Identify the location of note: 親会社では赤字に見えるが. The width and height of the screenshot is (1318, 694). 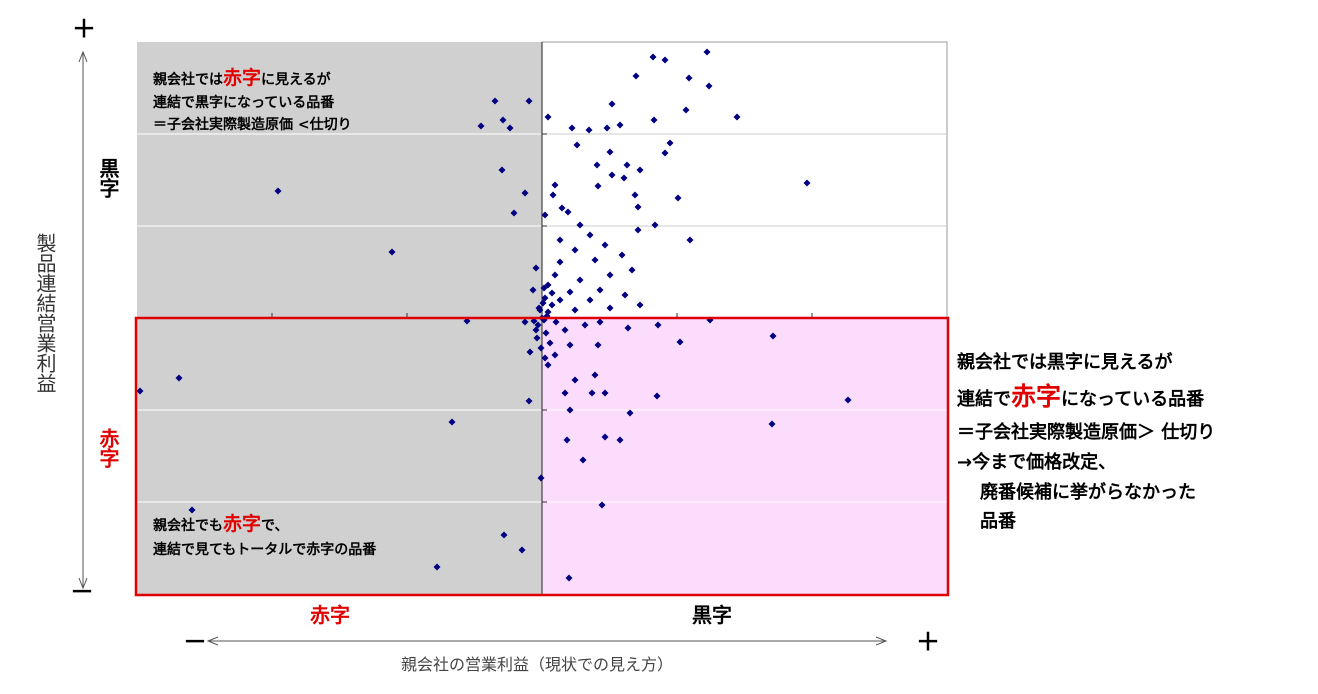
(242, 77).